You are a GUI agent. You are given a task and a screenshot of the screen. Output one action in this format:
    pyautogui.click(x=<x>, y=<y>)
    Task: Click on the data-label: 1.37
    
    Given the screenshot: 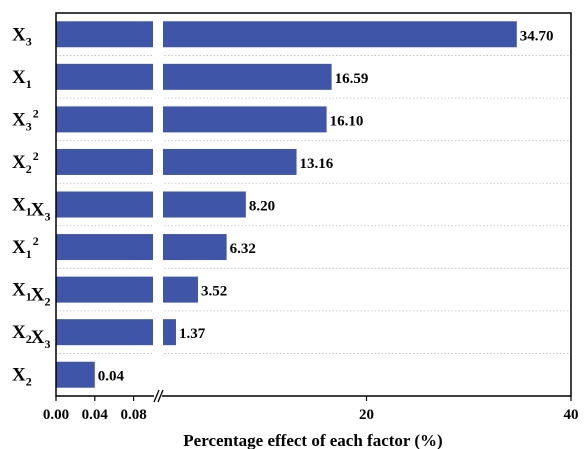 What is the action you would take?
    pyautogui.click(x=192, y=334)
    